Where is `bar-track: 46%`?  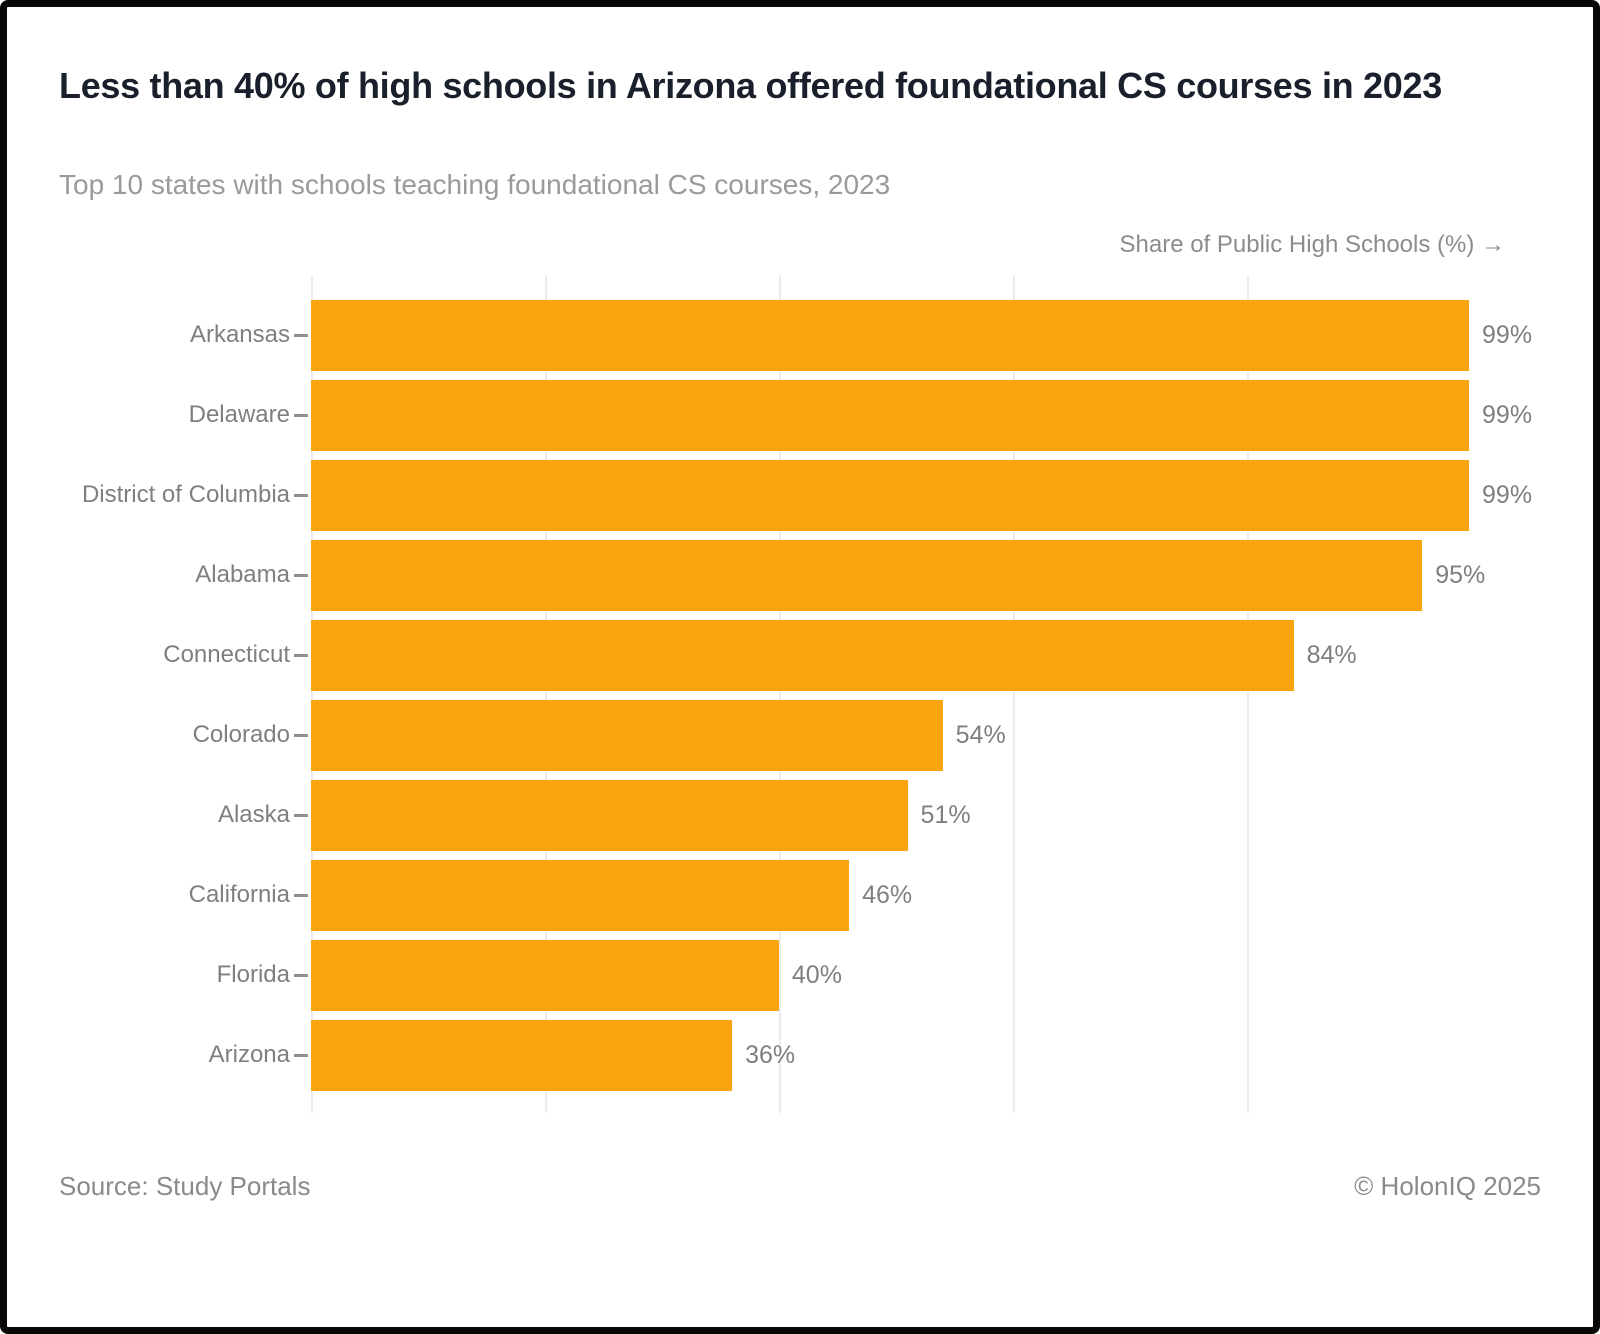
bar-track: 46% is located at coordinates (926, 895).